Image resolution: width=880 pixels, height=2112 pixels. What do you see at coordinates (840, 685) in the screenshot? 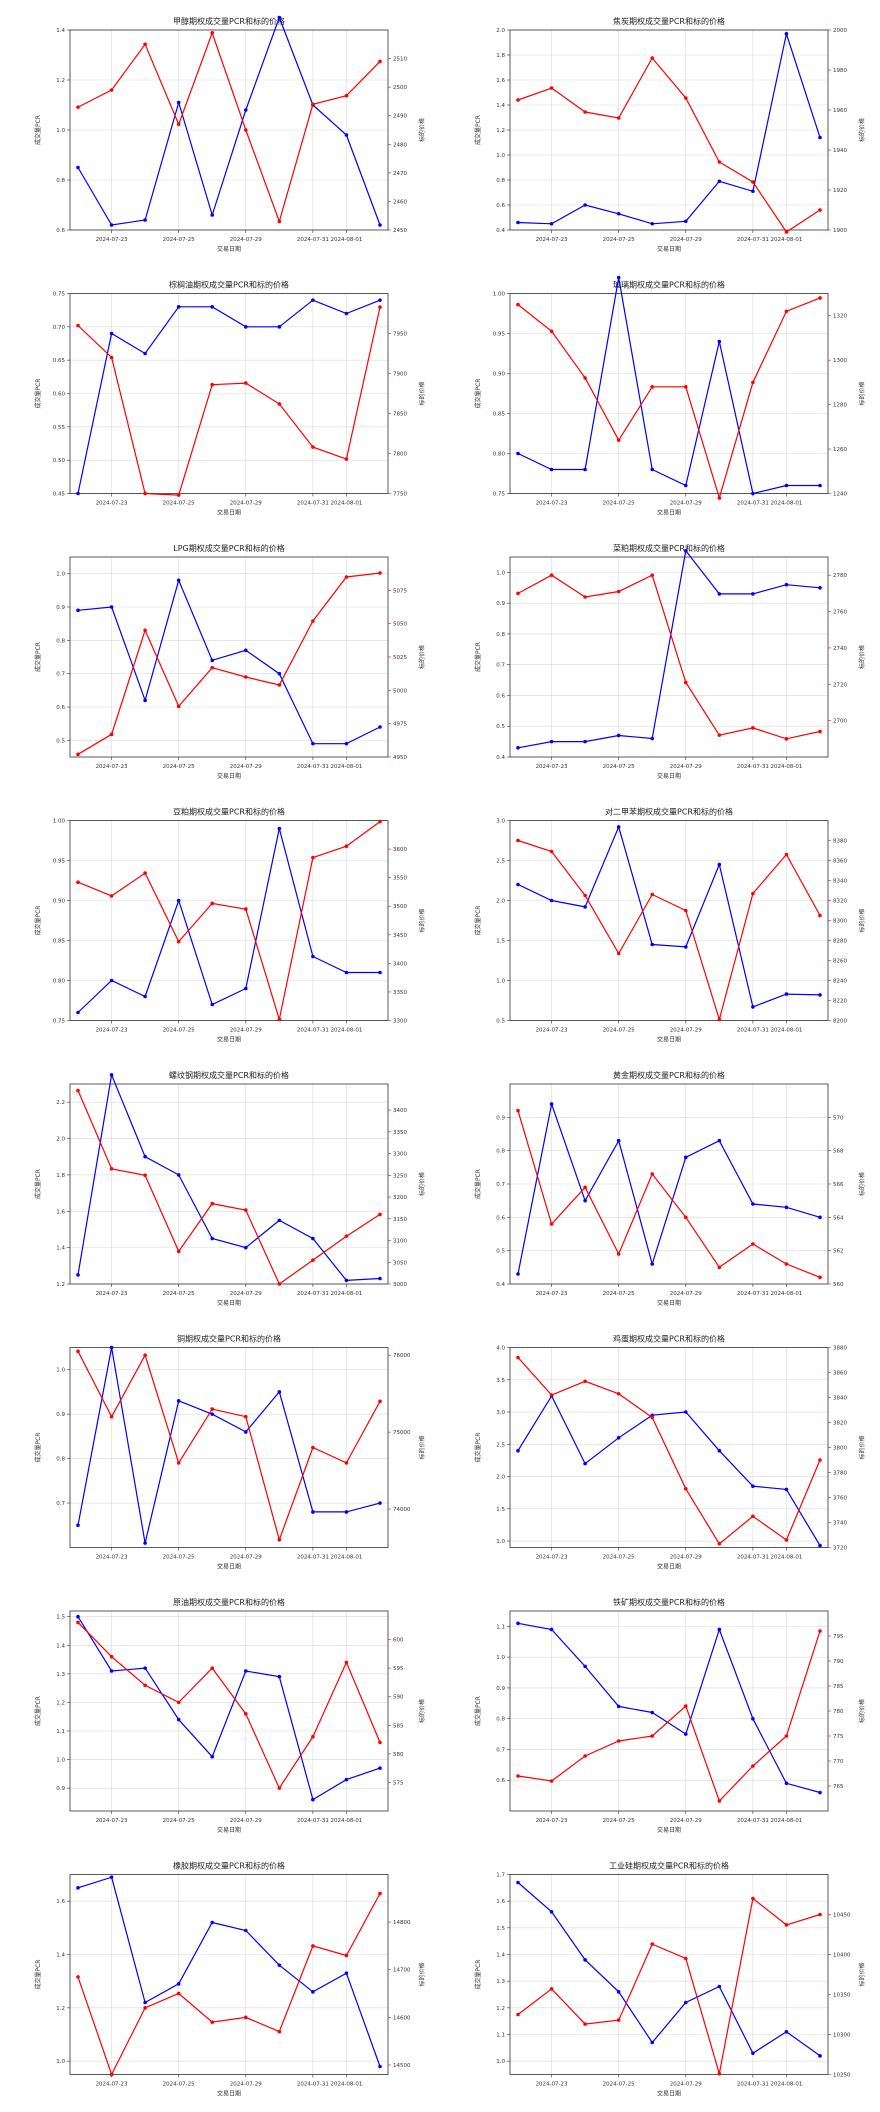
I see `y-right-tick-label: 2720` at bounding box center [840, 685].